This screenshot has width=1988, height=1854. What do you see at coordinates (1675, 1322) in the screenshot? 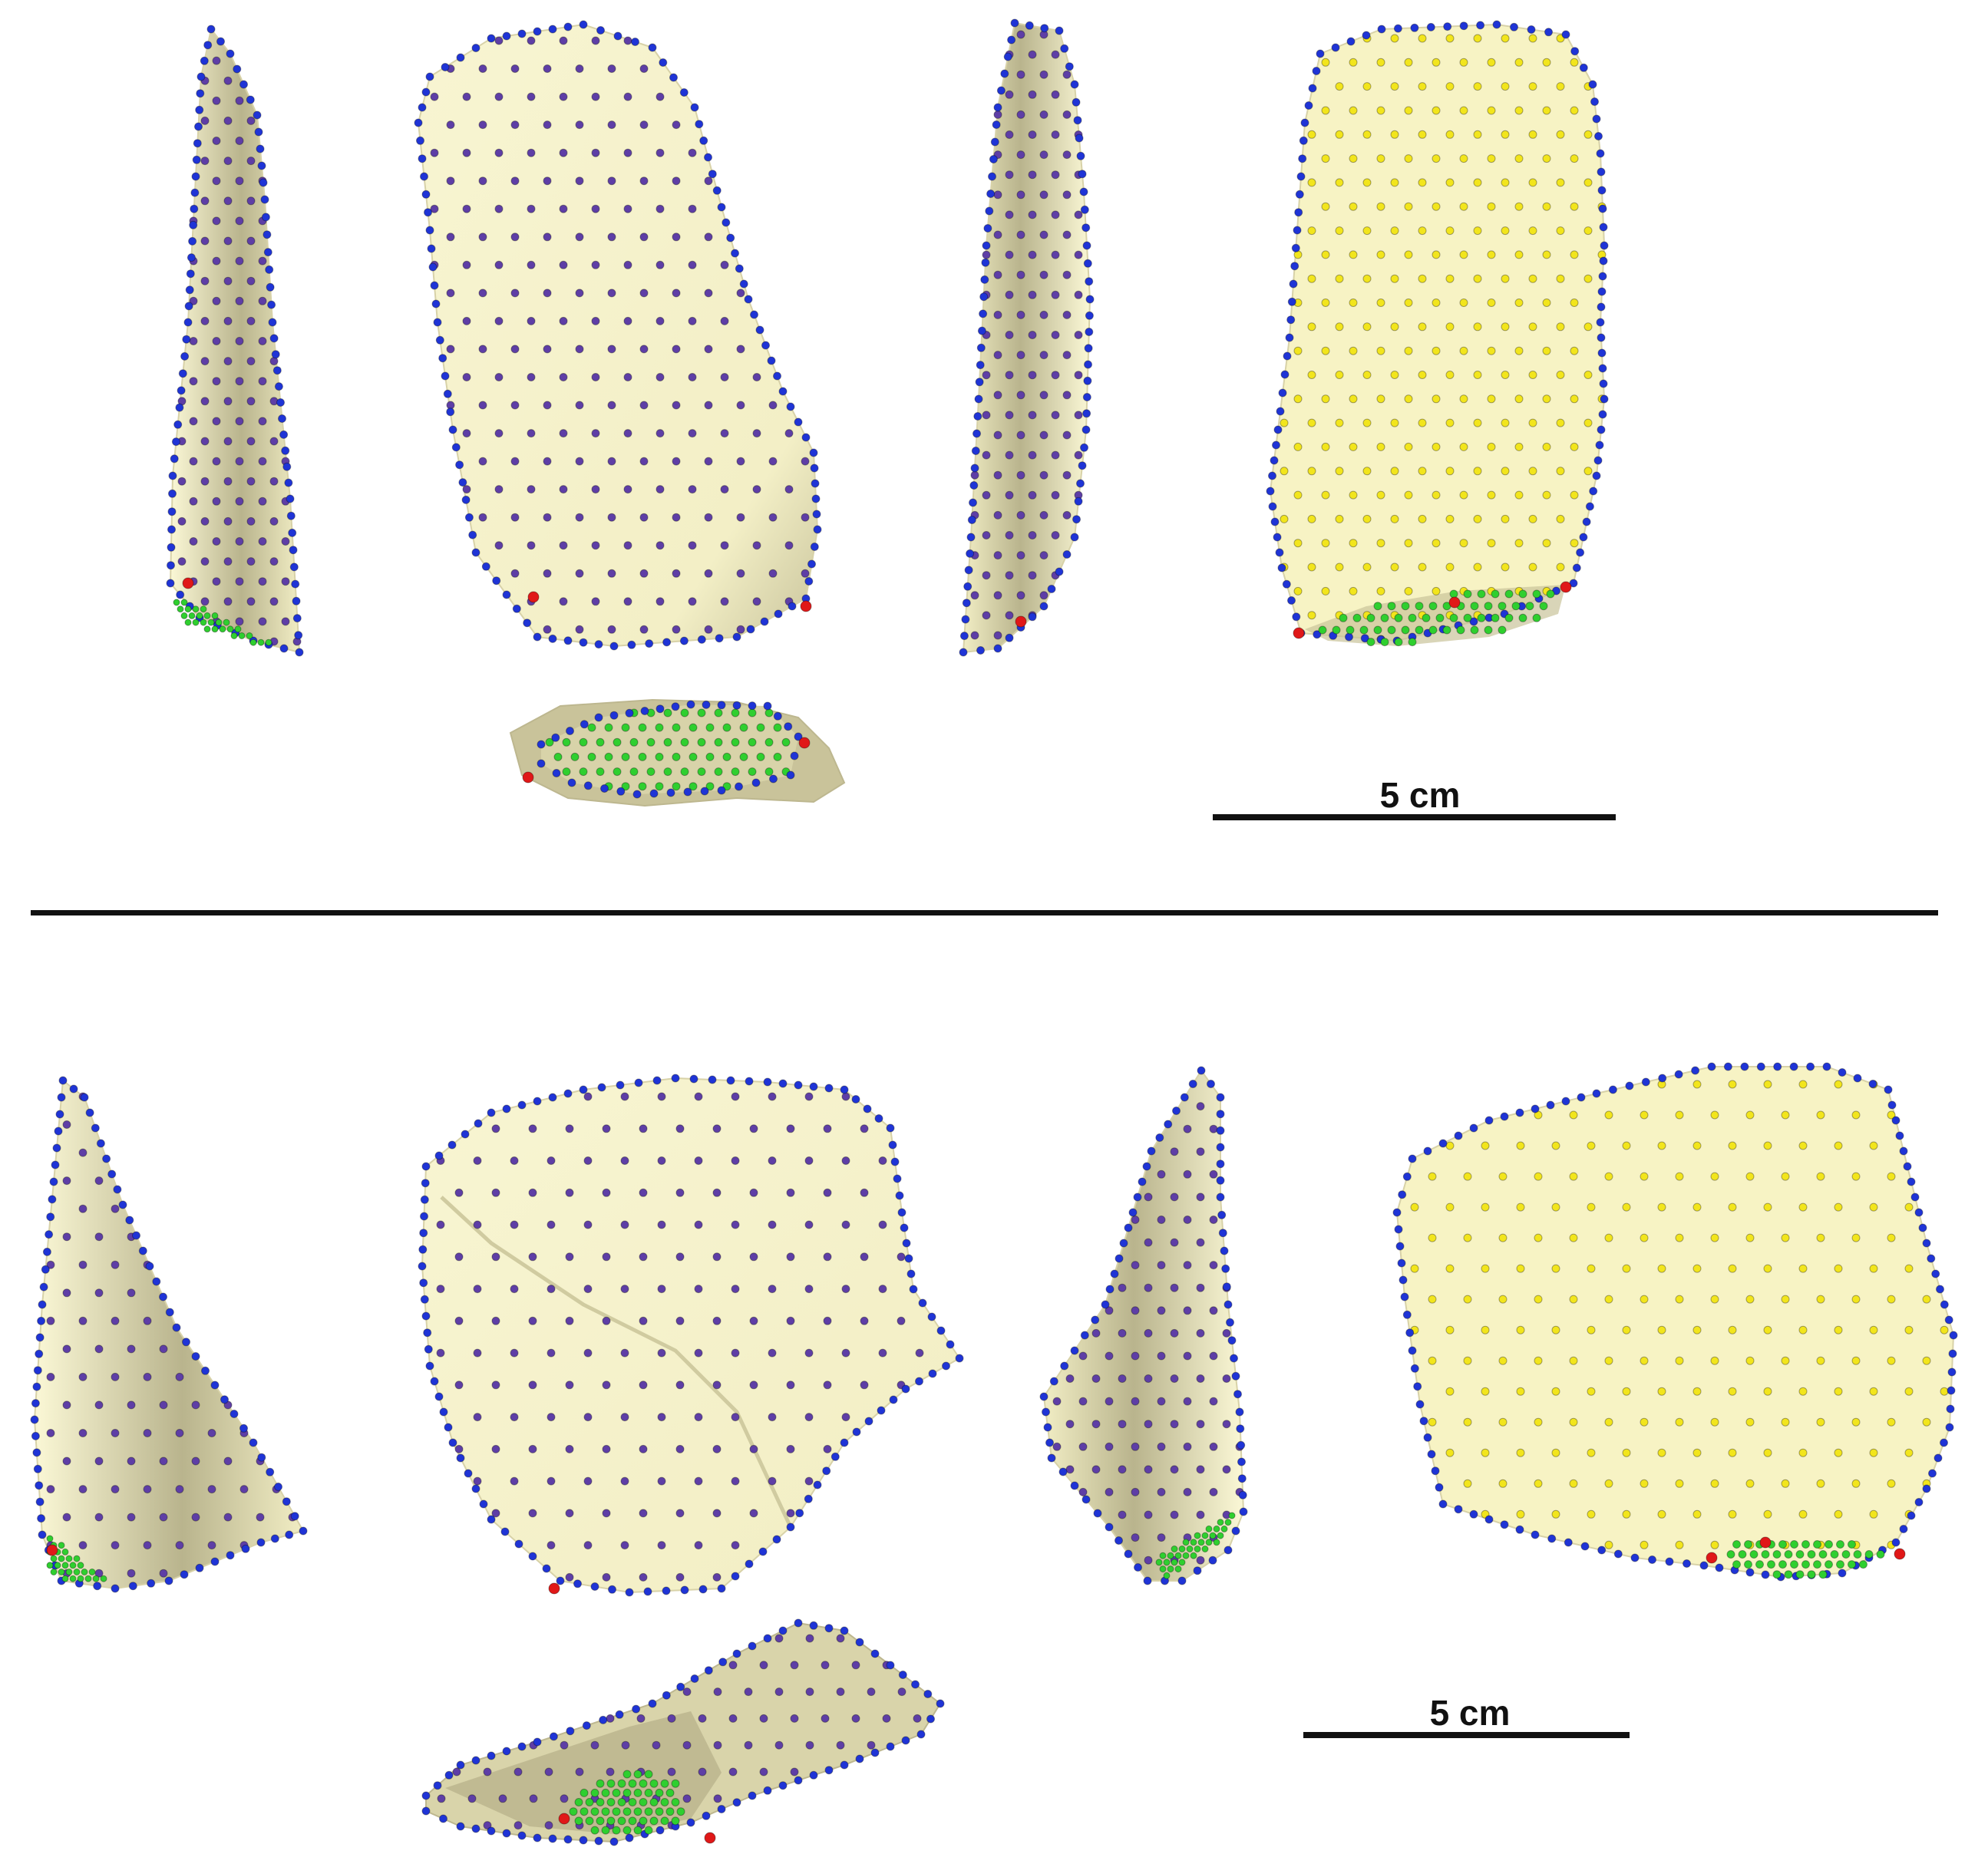
I see `bottom-ventral-view` at bounding box center [1675, 1322].